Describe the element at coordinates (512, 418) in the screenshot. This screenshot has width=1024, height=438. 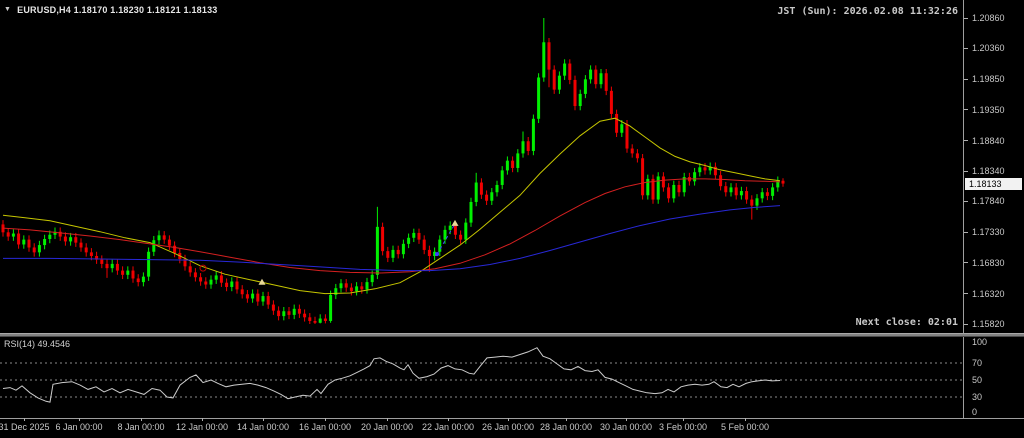
I see `axis-horizontal-border` at that location.